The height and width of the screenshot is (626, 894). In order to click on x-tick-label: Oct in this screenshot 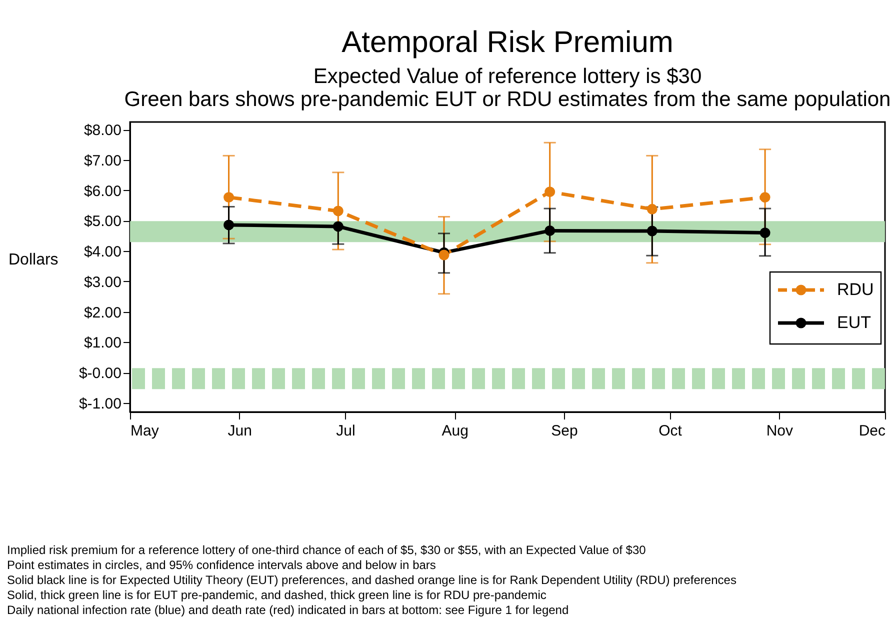, I will do `click(670, 431)`.